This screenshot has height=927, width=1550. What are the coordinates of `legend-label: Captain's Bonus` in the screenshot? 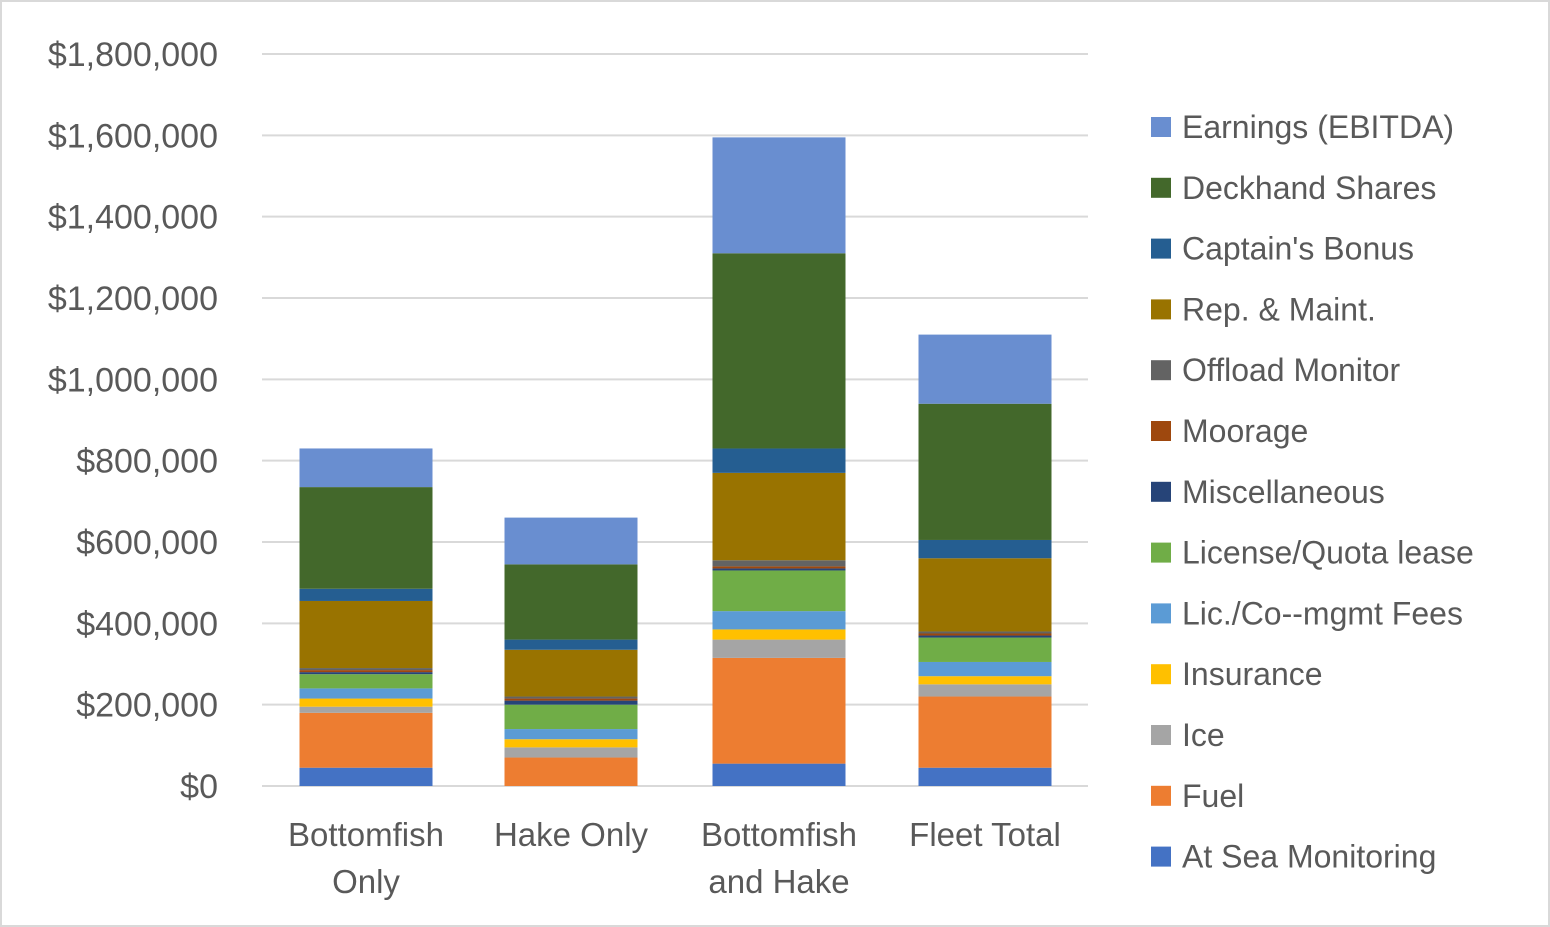 It's located at (1298, 249).